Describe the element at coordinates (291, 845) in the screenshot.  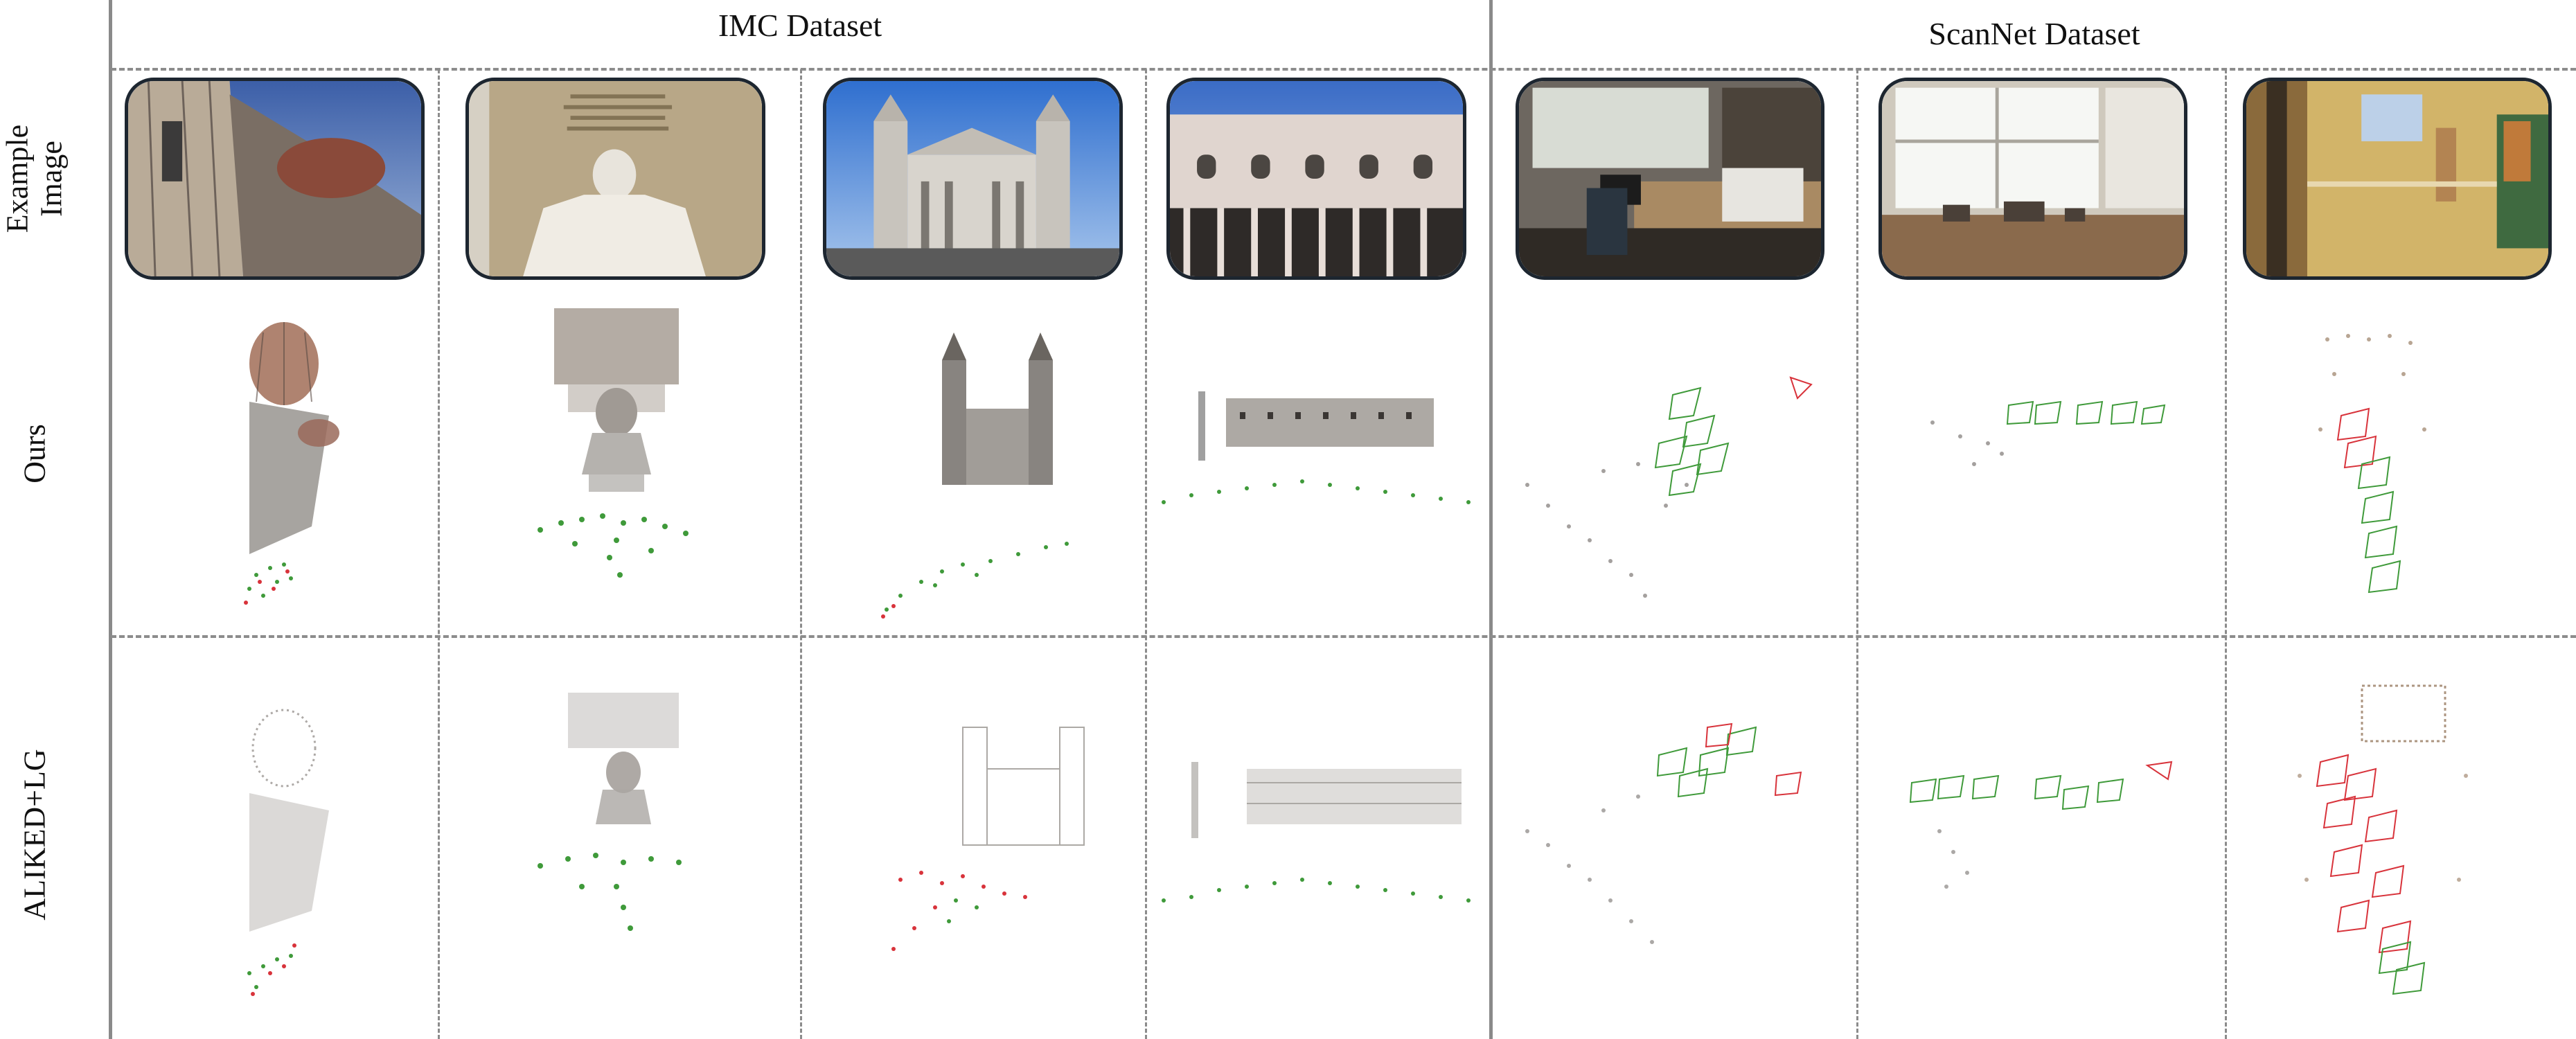
I see `reconstruction-baseline-cathedral-dome` at that location.